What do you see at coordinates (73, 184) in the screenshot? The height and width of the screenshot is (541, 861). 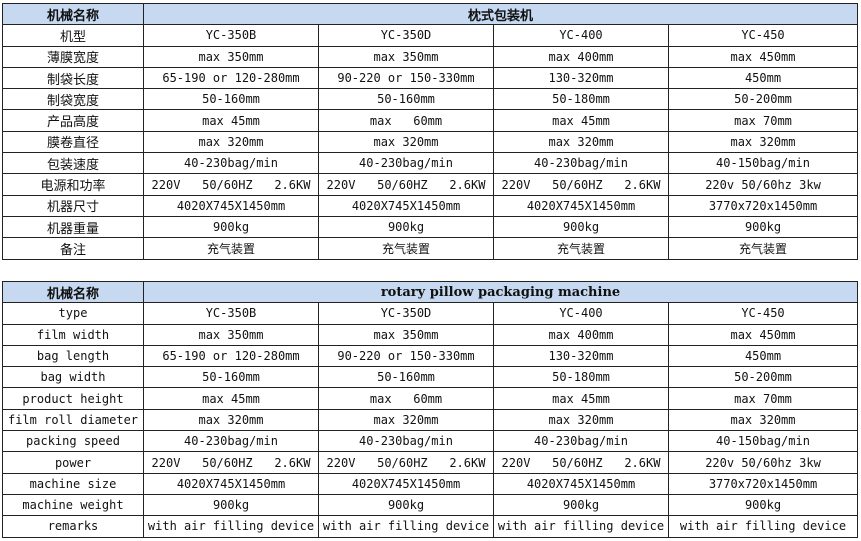 I see `row-label: 电源和功率` at bounding box center [73, 184].